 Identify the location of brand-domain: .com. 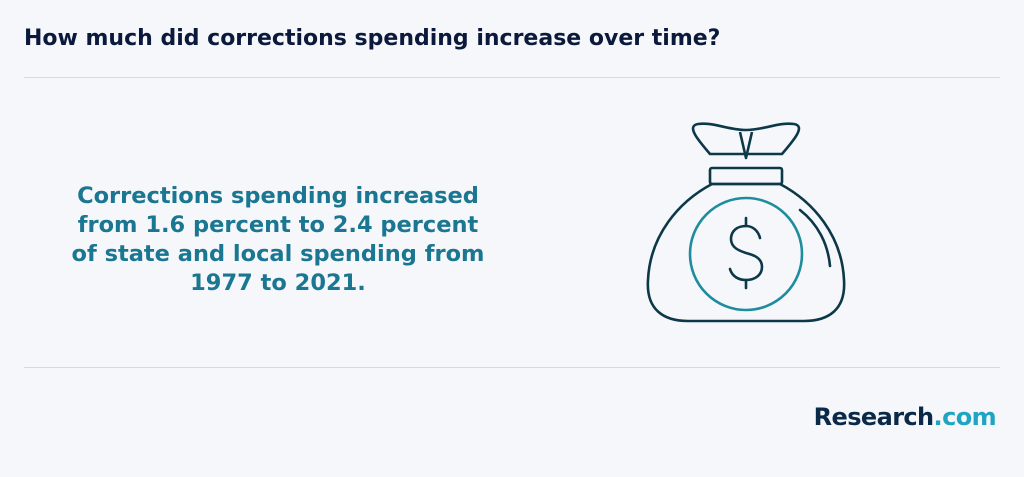
(965, 417).